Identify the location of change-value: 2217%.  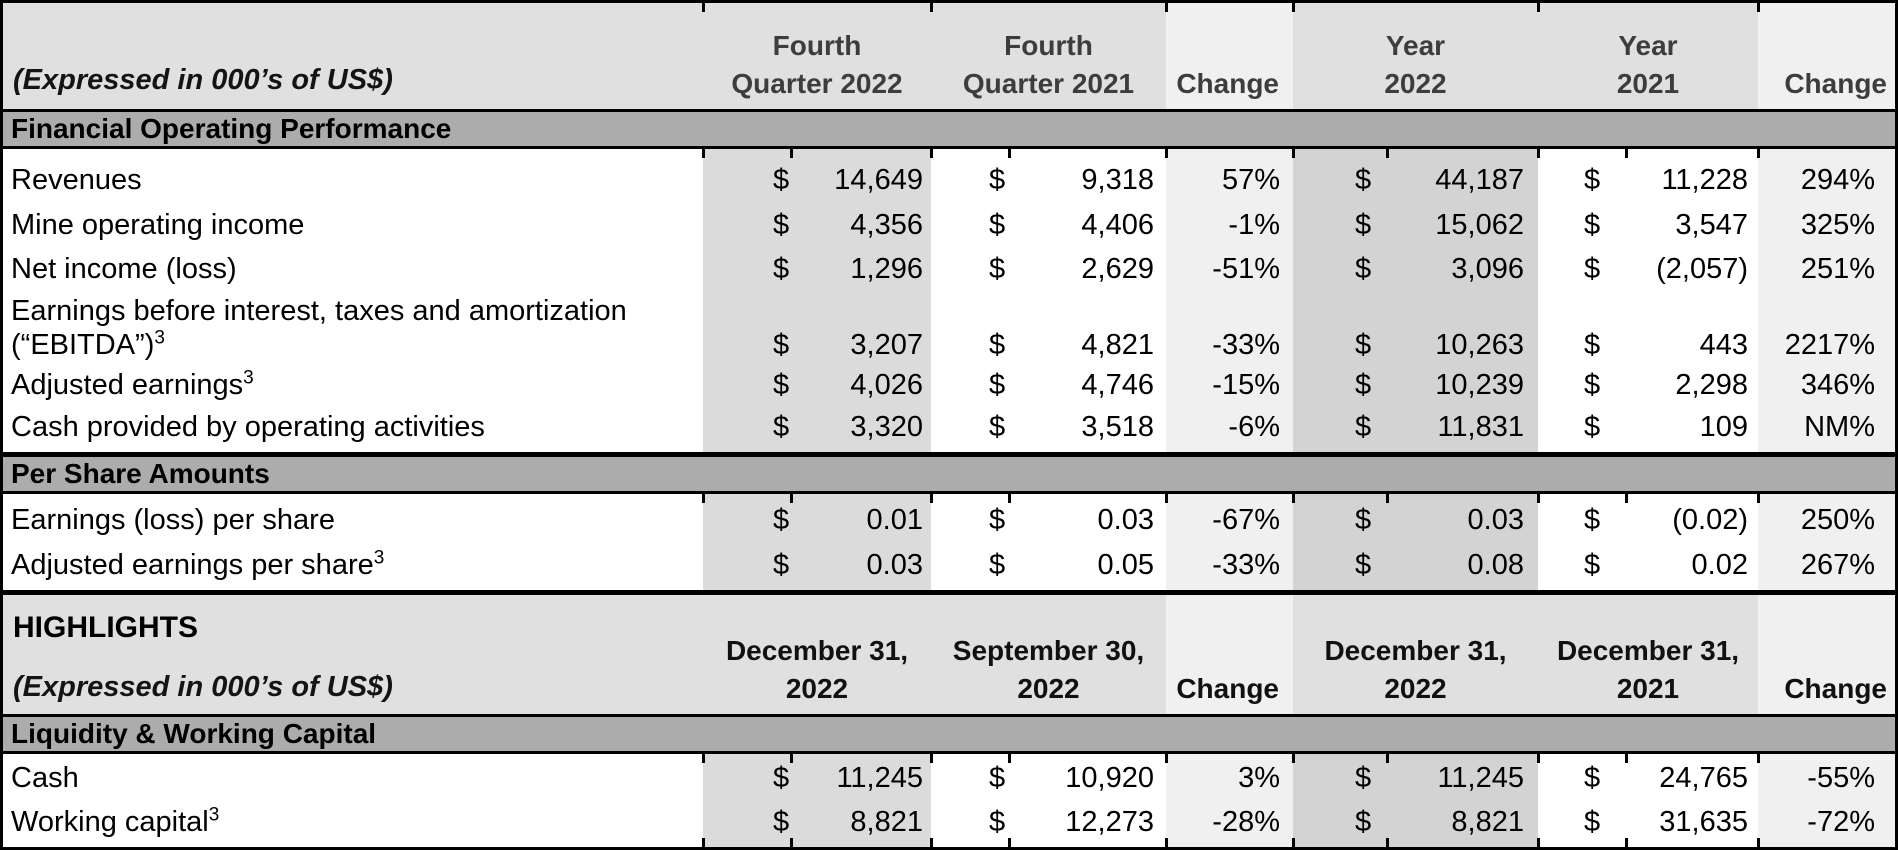
(1829, 345).